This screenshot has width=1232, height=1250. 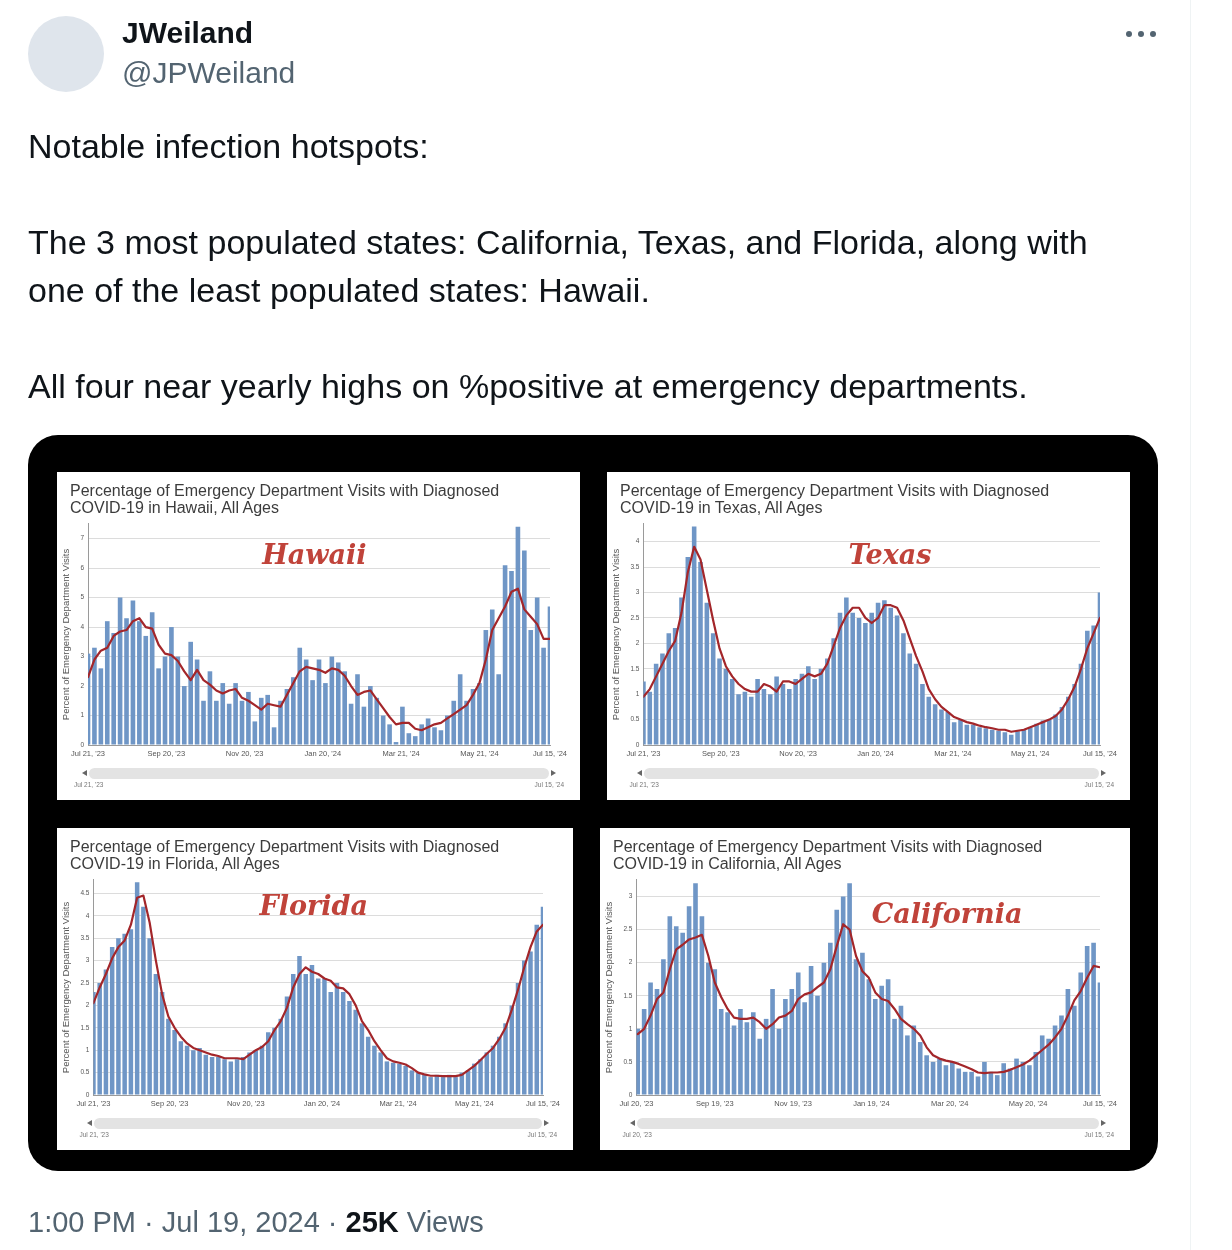 What do you see at coordinates (947, 914) in the screenshot?
I see `annotation: California` at bounding box center [947, 914].